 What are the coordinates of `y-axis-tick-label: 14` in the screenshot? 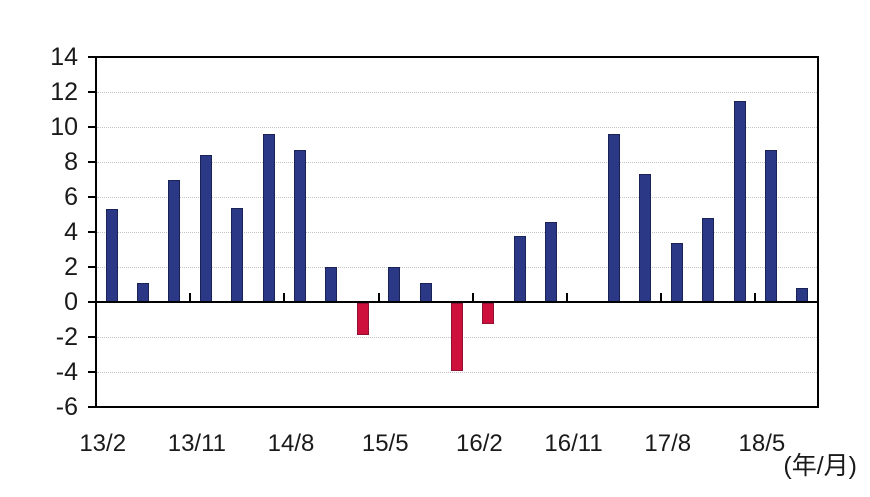 It's located at (64, 57).